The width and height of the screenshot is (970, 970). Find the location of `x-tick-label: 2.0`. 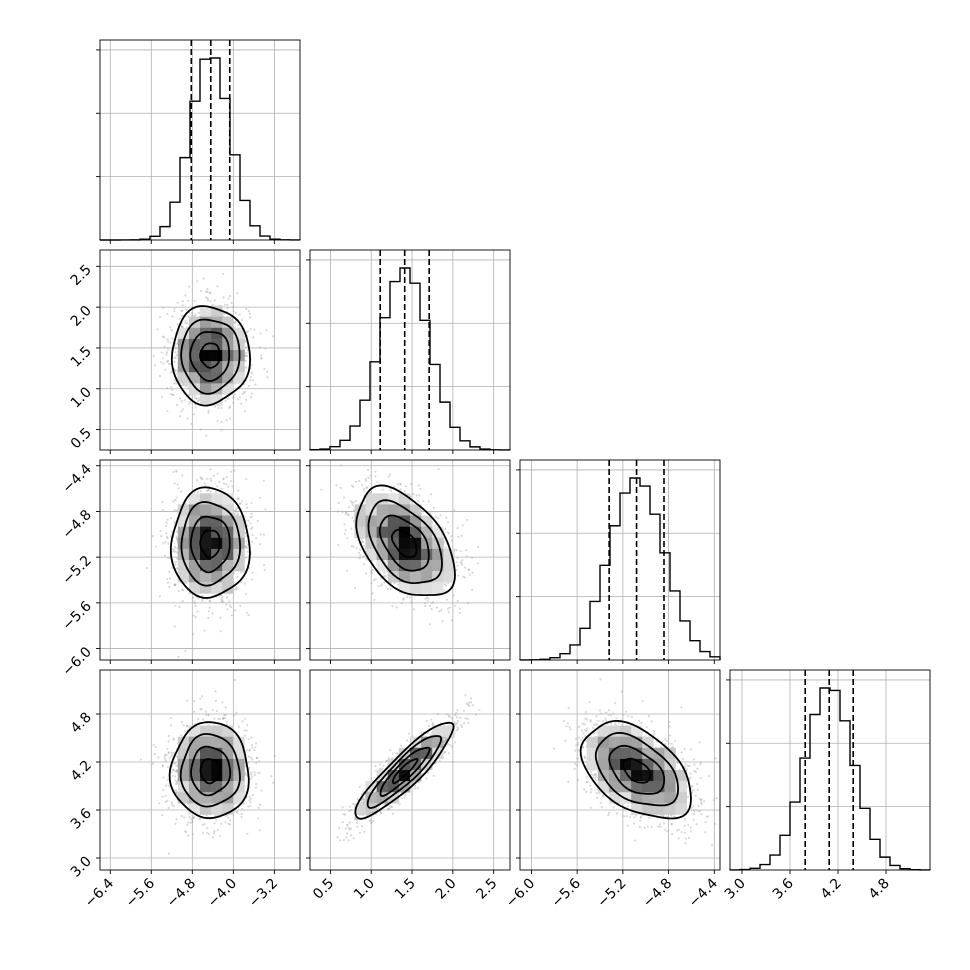

x-tick-label: 2.0 is located at coordinates (446, 889).